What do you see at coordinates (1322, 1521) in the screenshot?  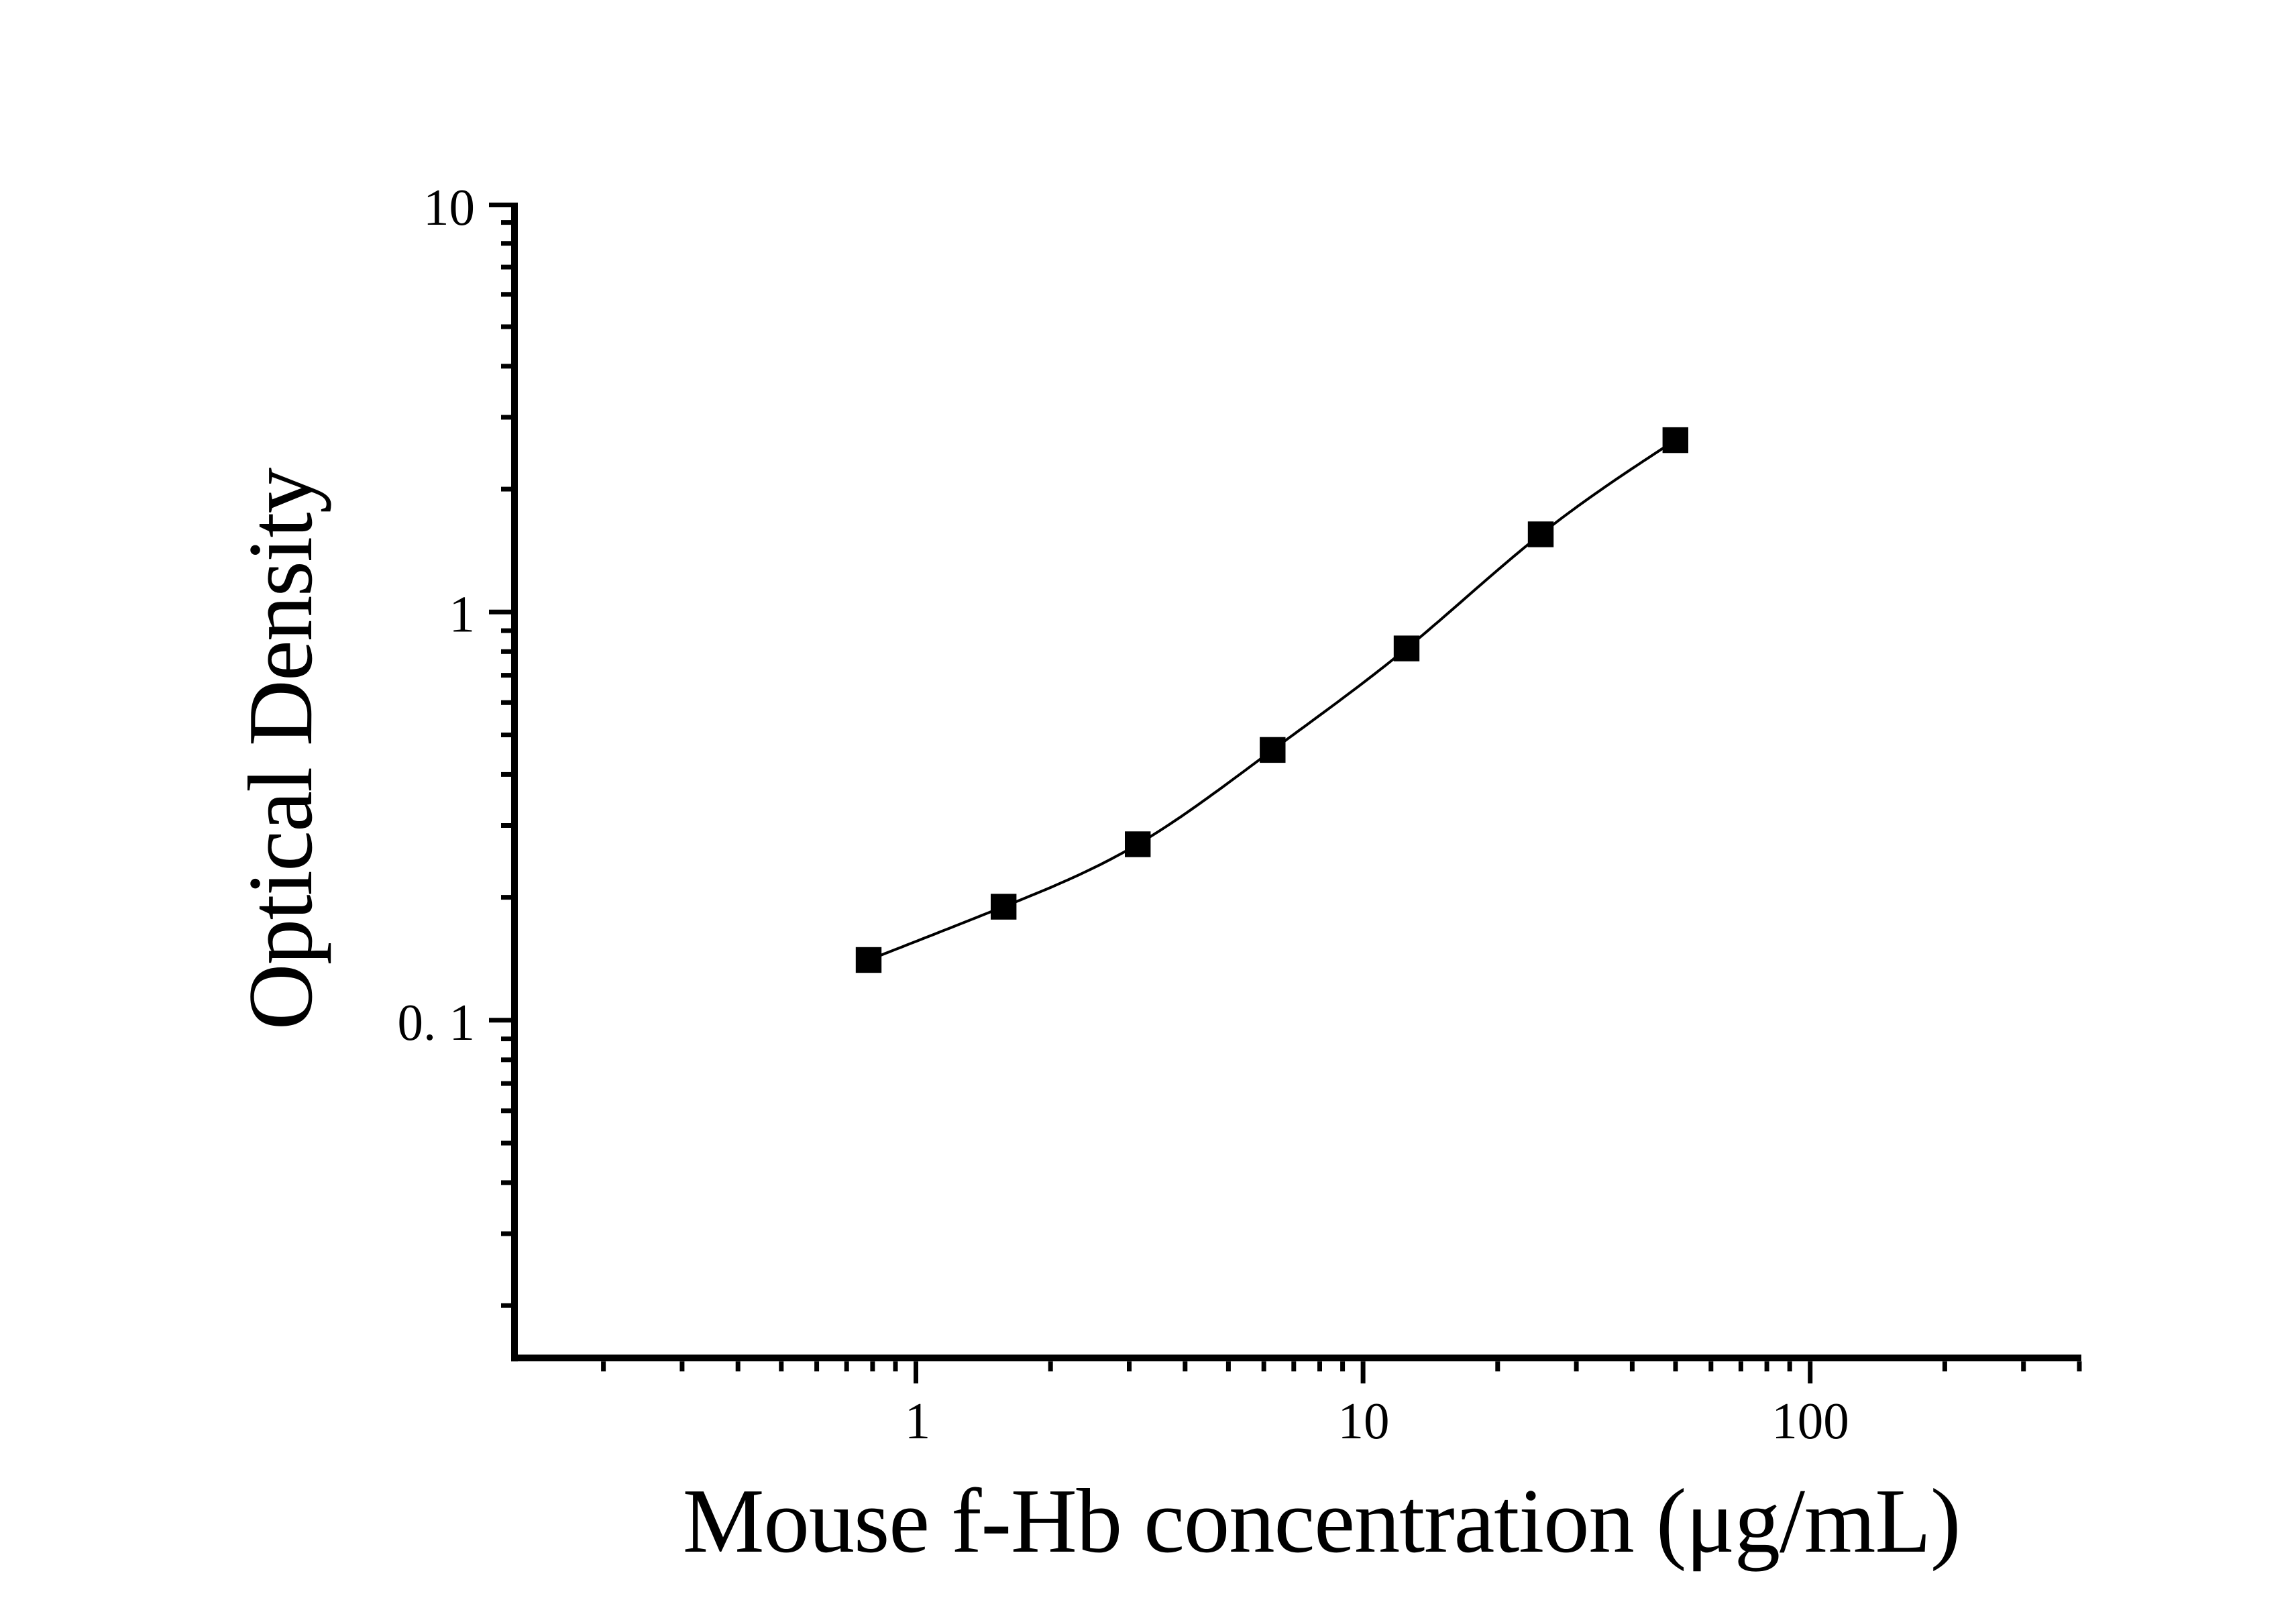 I see `svg-text:Mouse f-Hb concentration (μg/m: Mouse f-Hb concentration (μg/mL)` at bounding box center [1322, 1521].